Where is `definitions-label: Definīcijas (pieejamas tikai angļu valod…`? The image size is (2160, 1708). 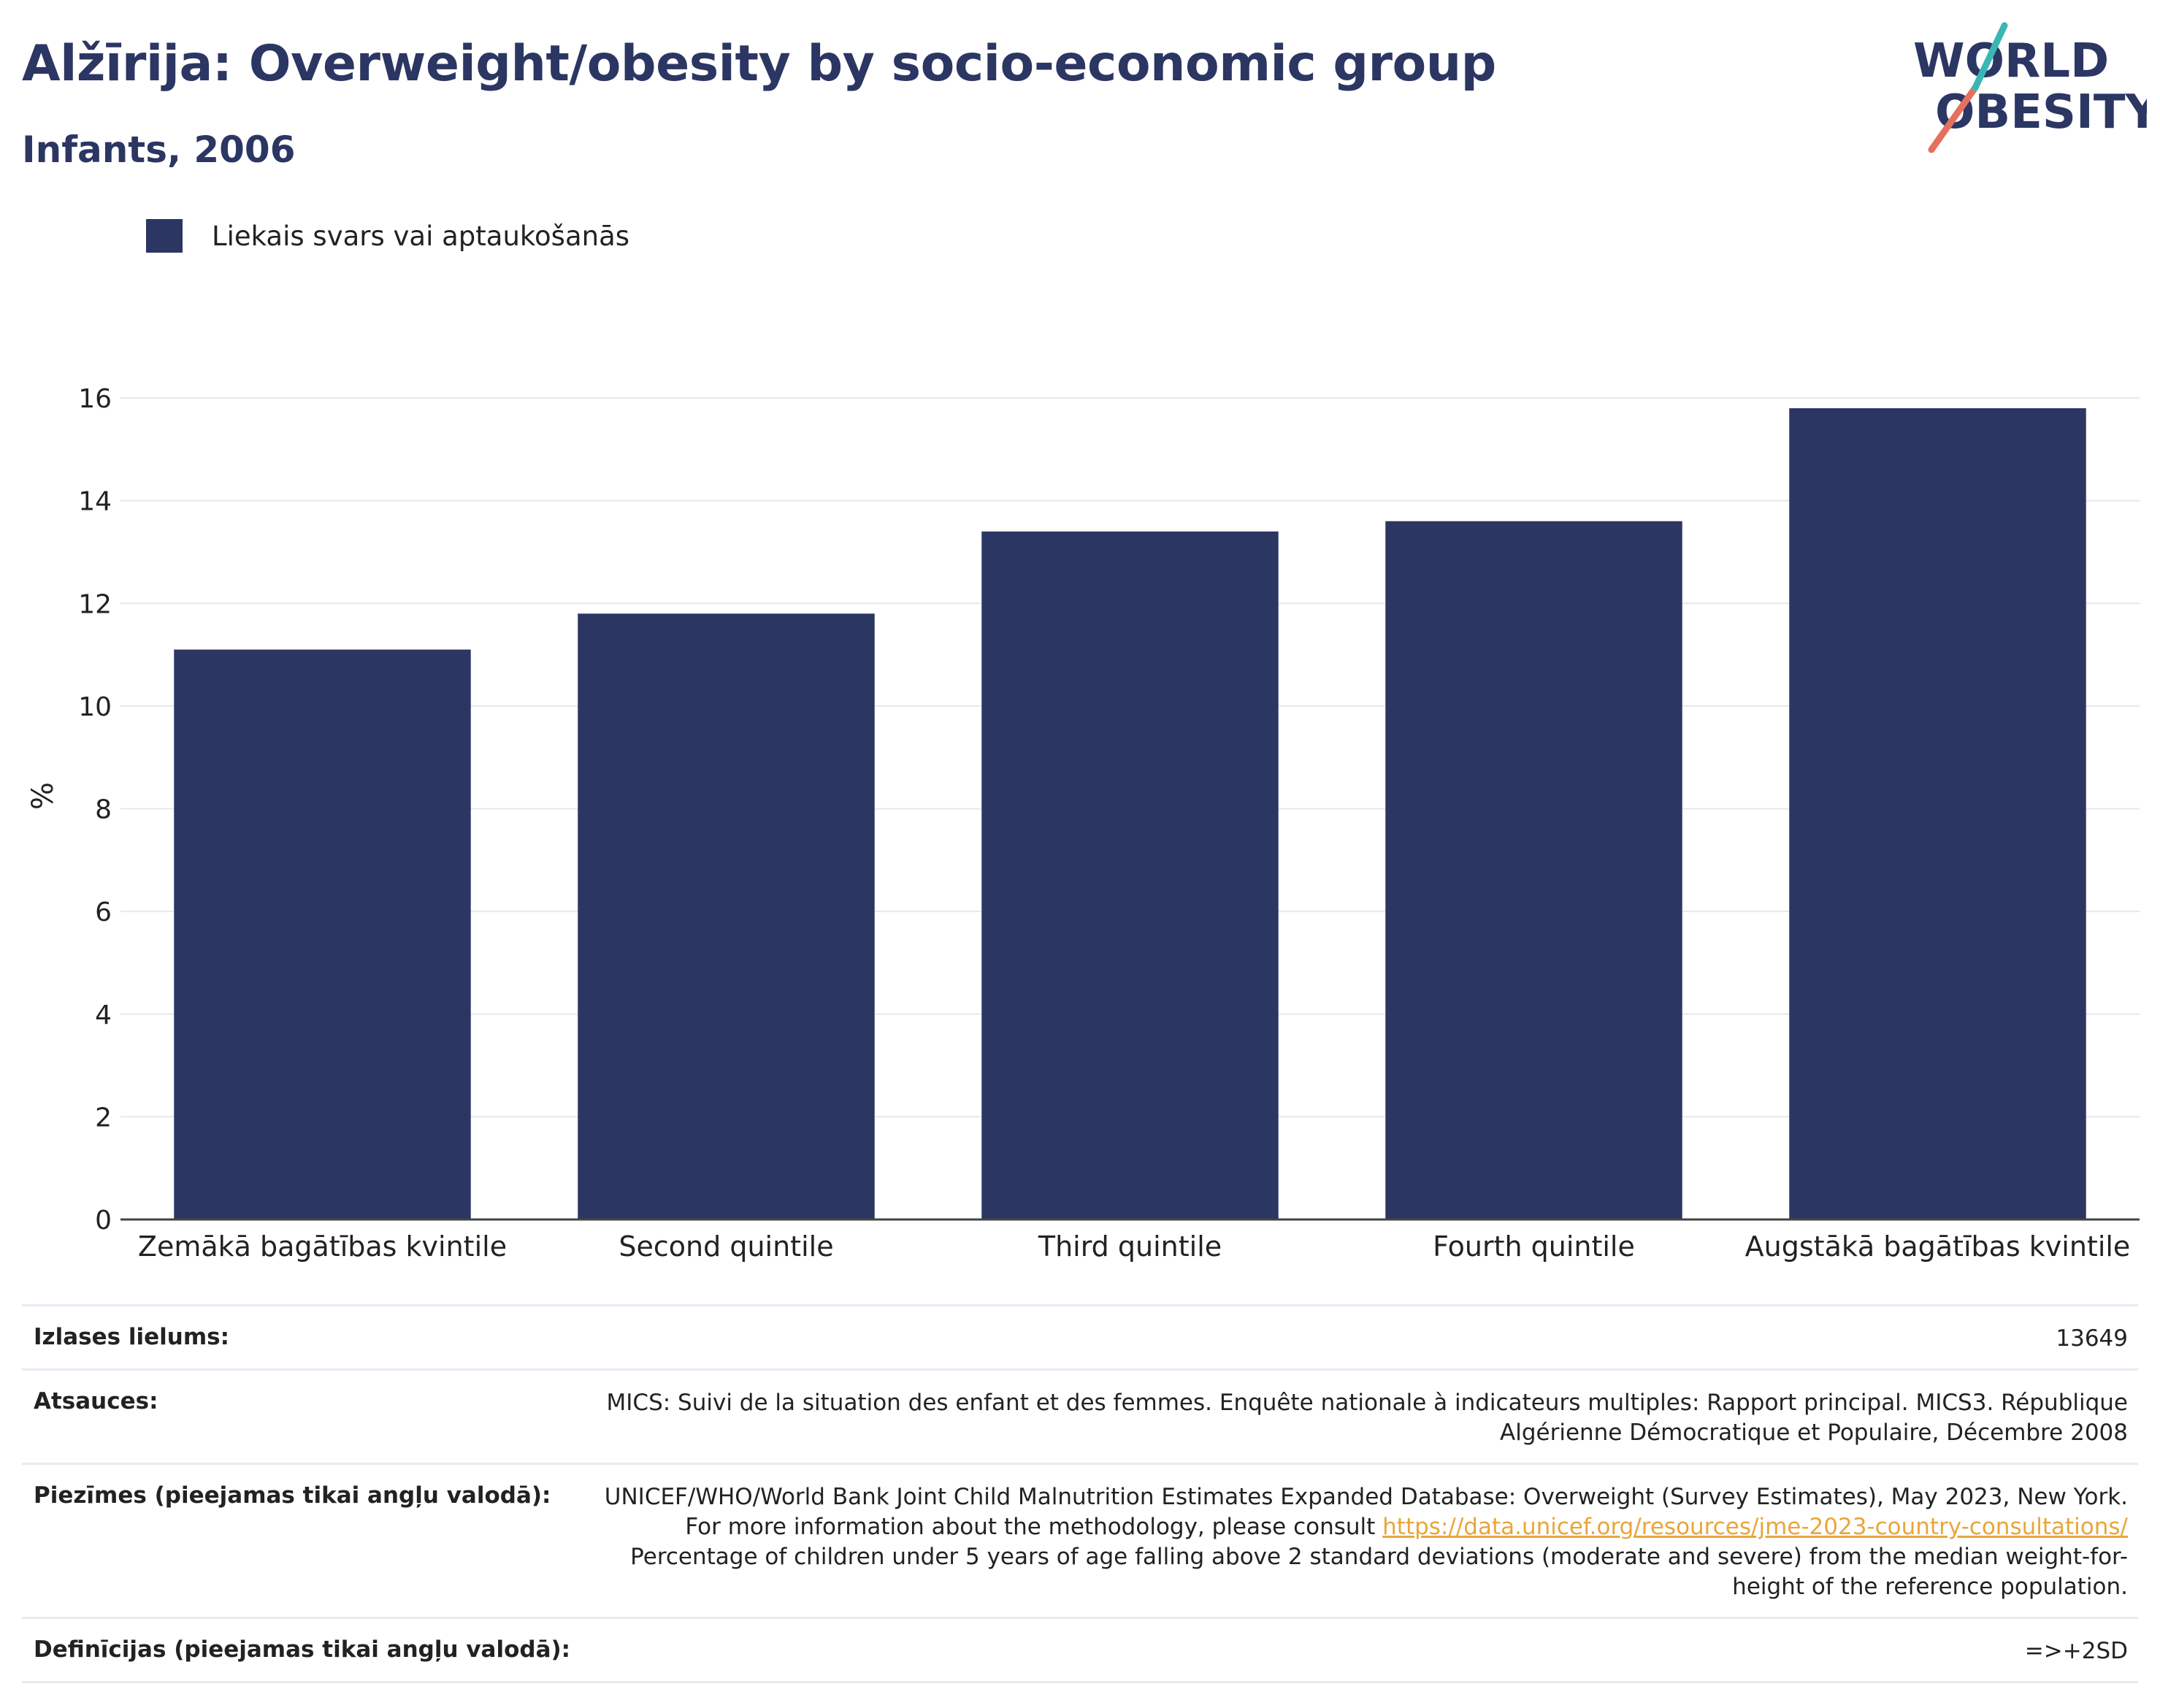
definitions-label: Definīcijas (pieejamas tikai angļu valod… is located at coordinates (302, 1649).